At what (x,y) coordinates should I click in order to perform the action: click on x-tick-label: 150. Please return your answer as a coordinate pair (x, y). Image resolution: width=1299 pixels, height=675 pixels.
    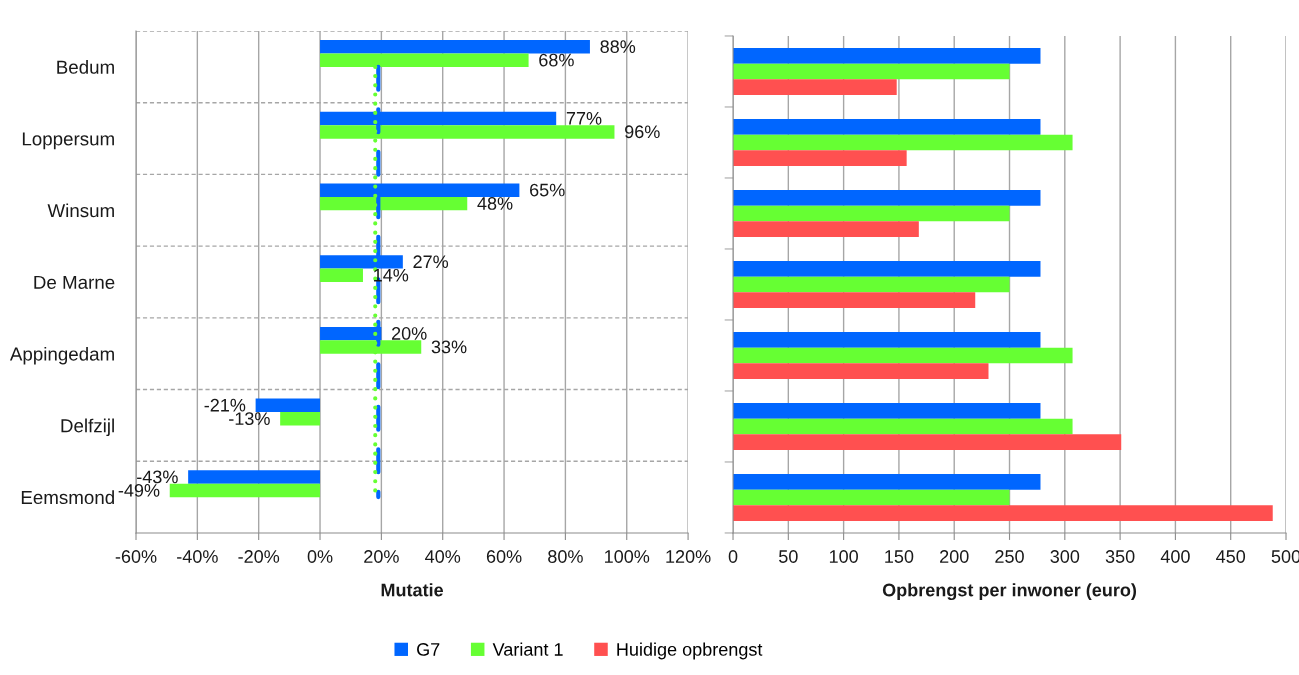
    Looking at the image, I should click on (899, 556).